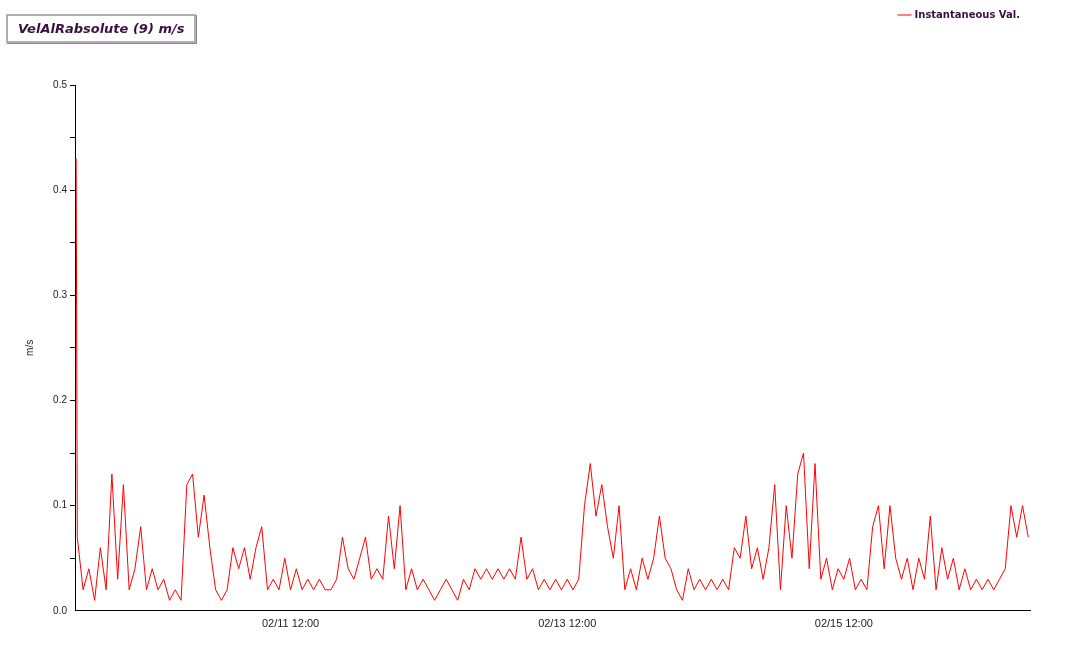 The image size is (1085, 646). I want to click on y-tick-label: 0.0, so click(60, 610).